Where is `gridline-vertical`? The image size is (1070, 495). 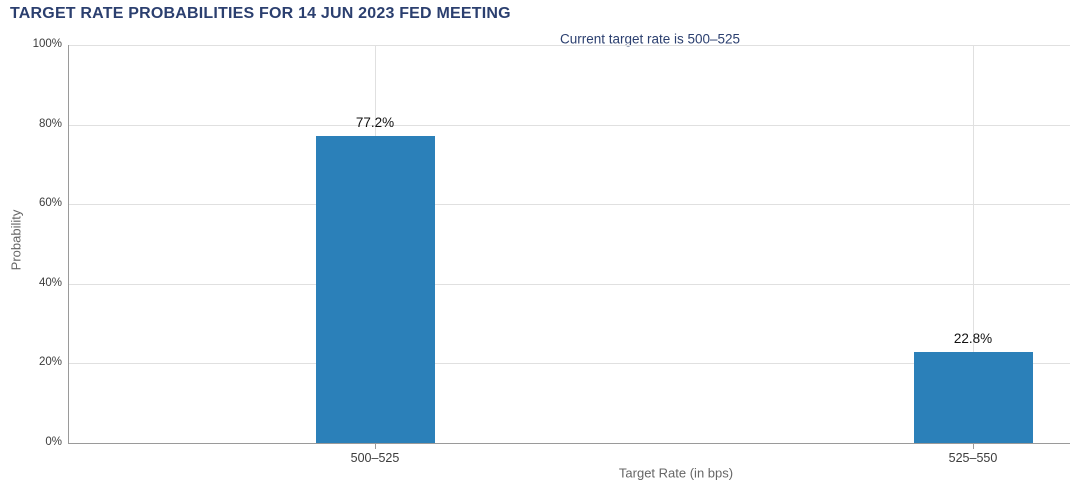 gridline-vertical is located at coordinates (973, 244).